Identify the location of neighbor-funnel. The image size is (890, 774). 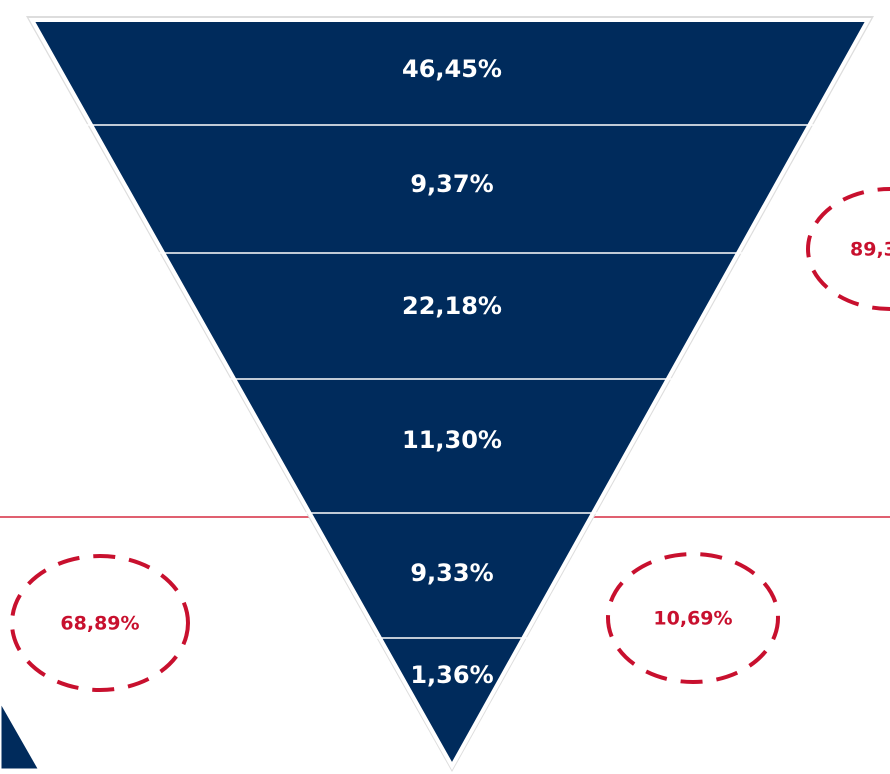
(21, 734).